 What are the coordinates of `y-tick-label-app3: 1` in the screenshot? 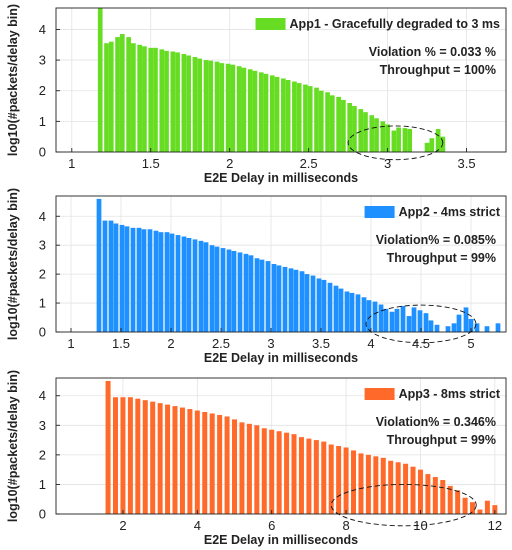 It's located at (42, 484).